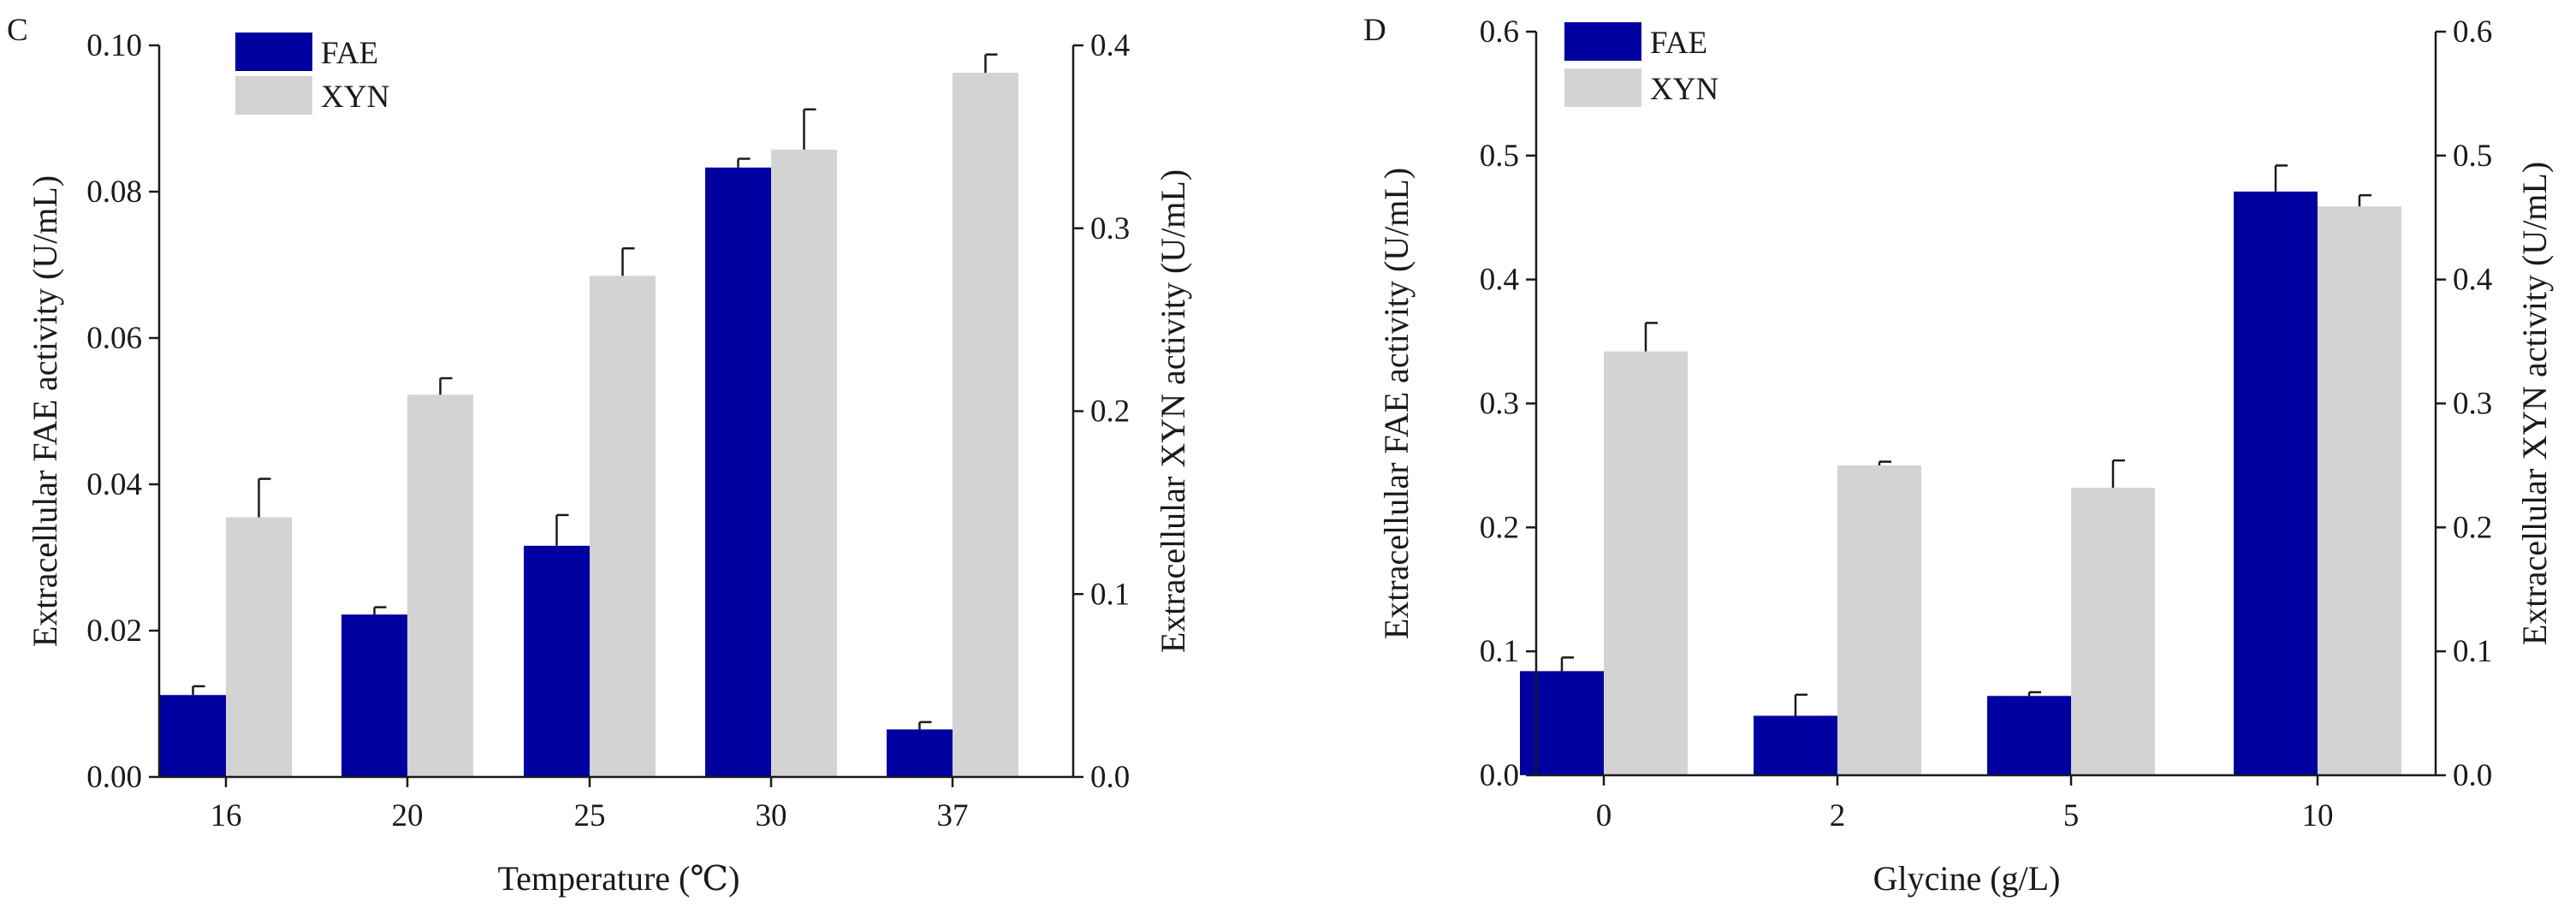 This screenshot has height=919, width=2576. What do you see at coordinates (1499, 32) in the screenshot?
I see `y-tick-label-left: 0.6` at bounding box center [1499, 32].